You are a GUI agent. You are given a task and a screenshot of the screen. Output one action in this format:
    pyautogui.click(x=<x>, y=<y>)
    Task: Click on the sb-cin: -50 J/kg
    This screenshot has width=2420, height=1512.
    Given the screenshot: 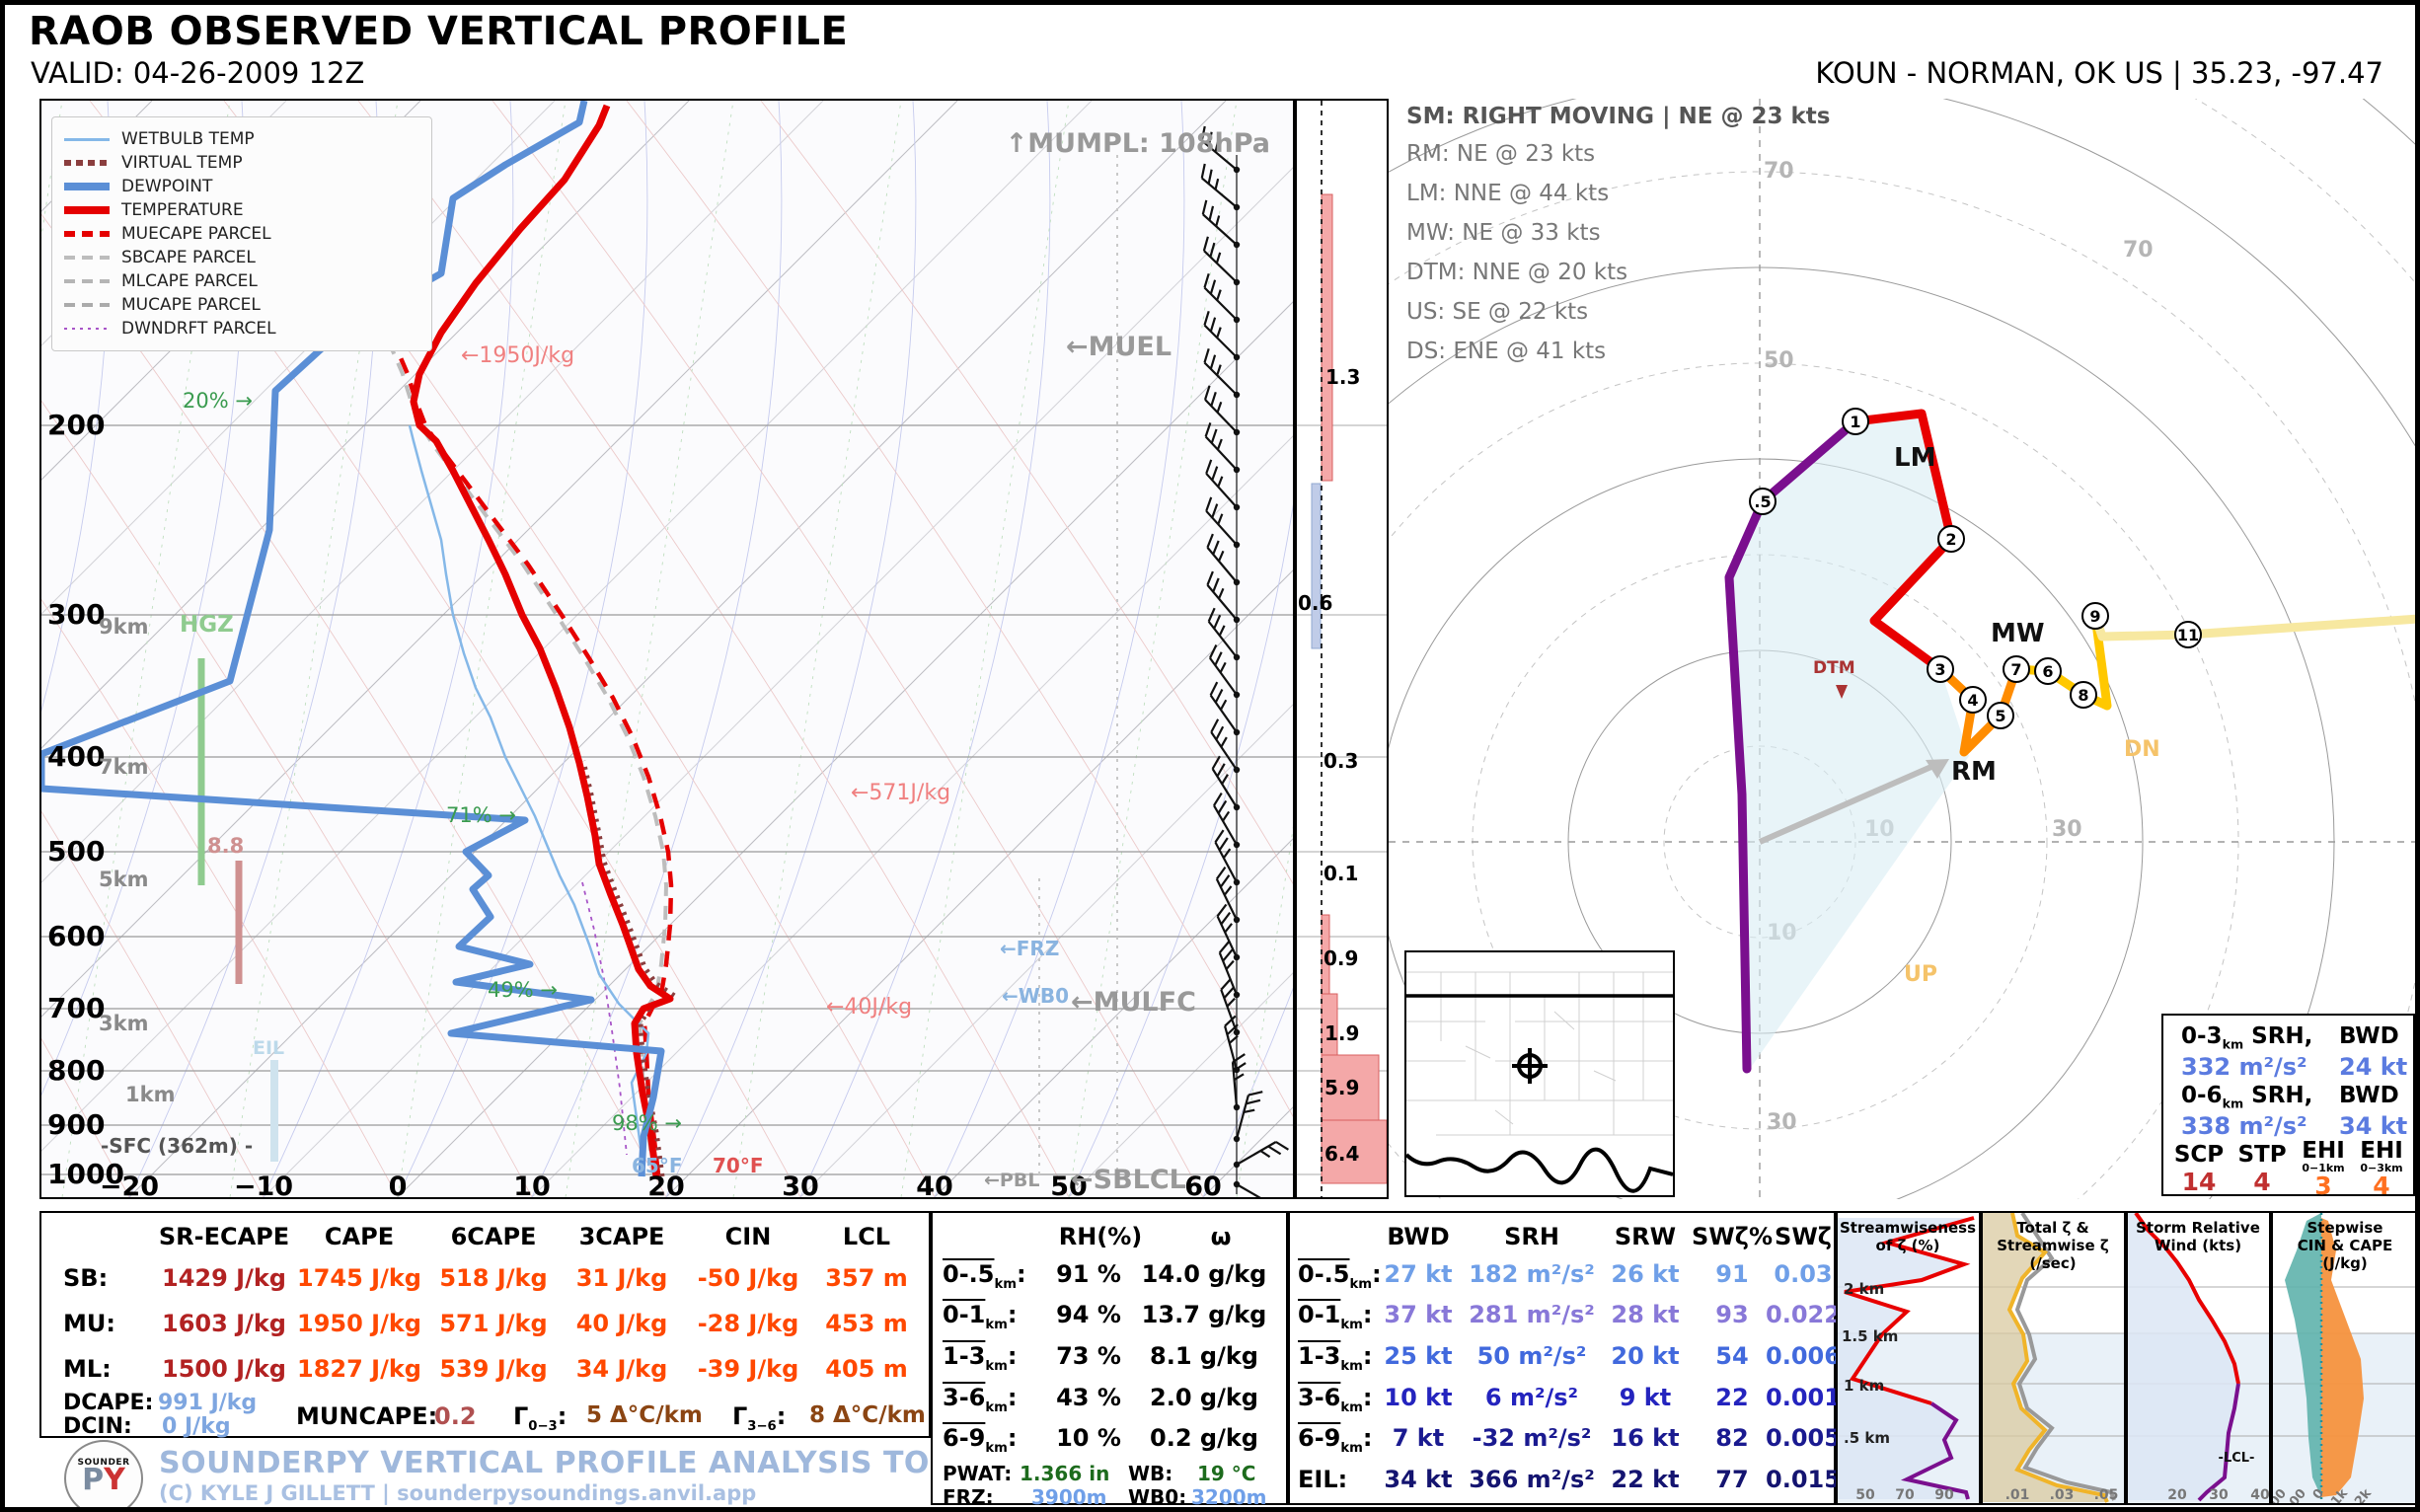 What is the action you would take?
    pyautogui.click(x=748, y=1278)
    